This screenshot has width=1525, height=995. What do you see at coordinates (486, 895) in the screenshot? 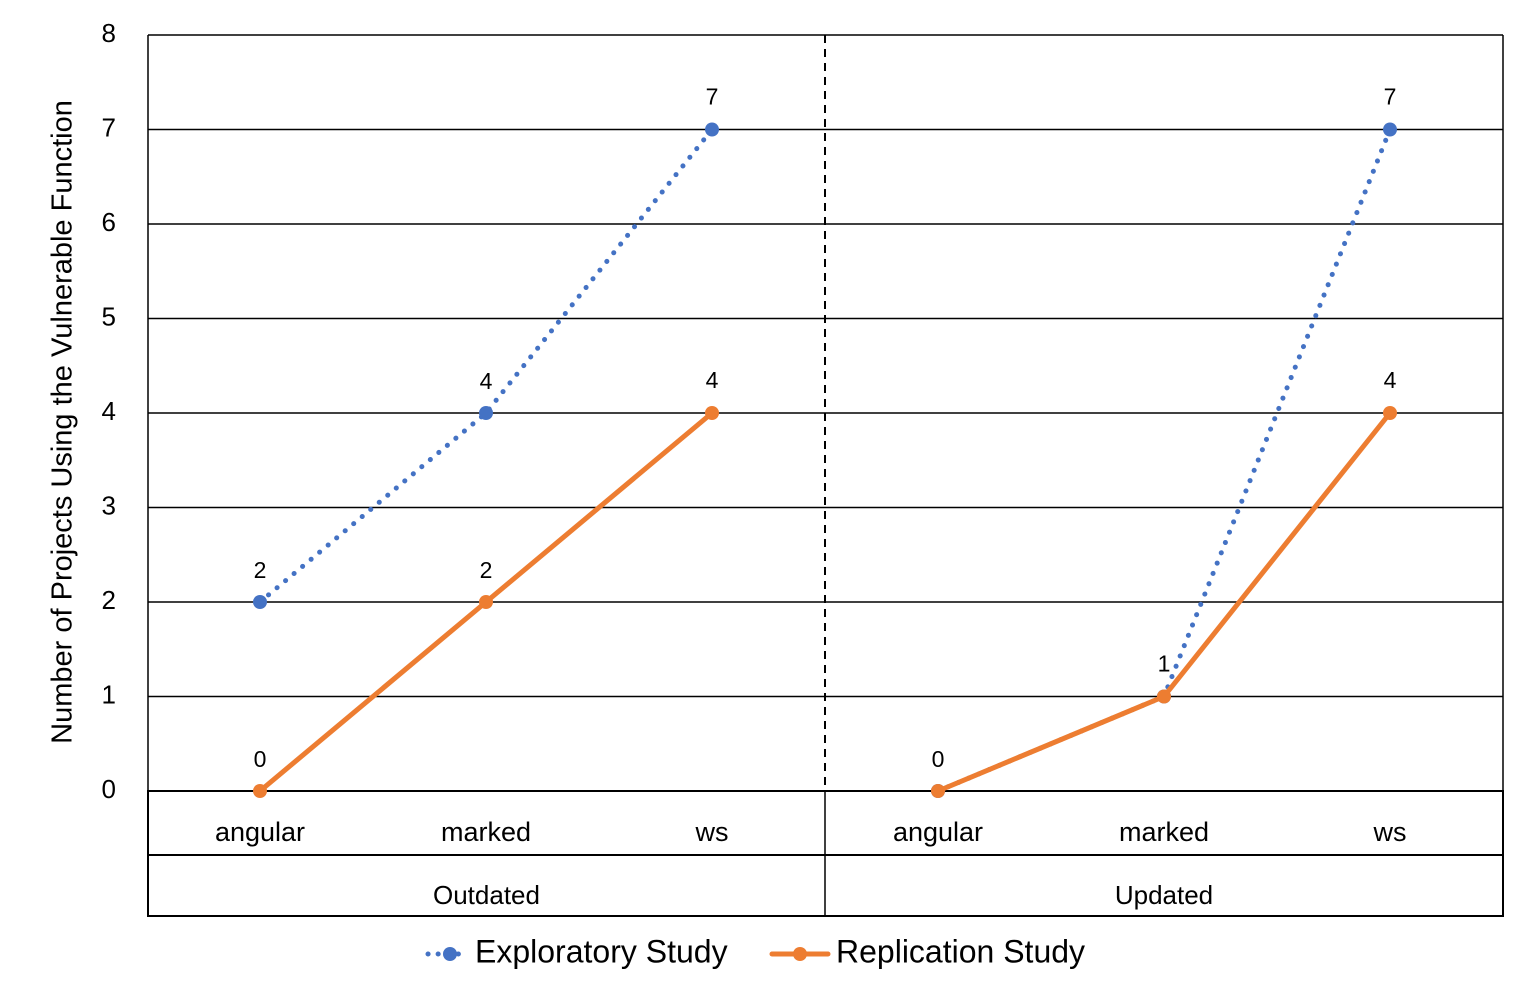
I see `x-group-label: Outdated` at bounding box center [486, 895].